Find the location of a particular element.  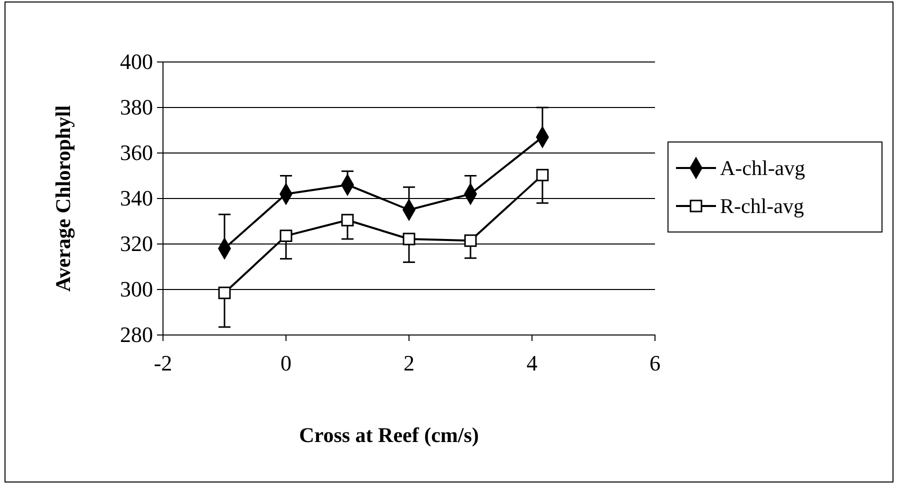

y-tick-label: 280 is located at coordinates (136, 335).